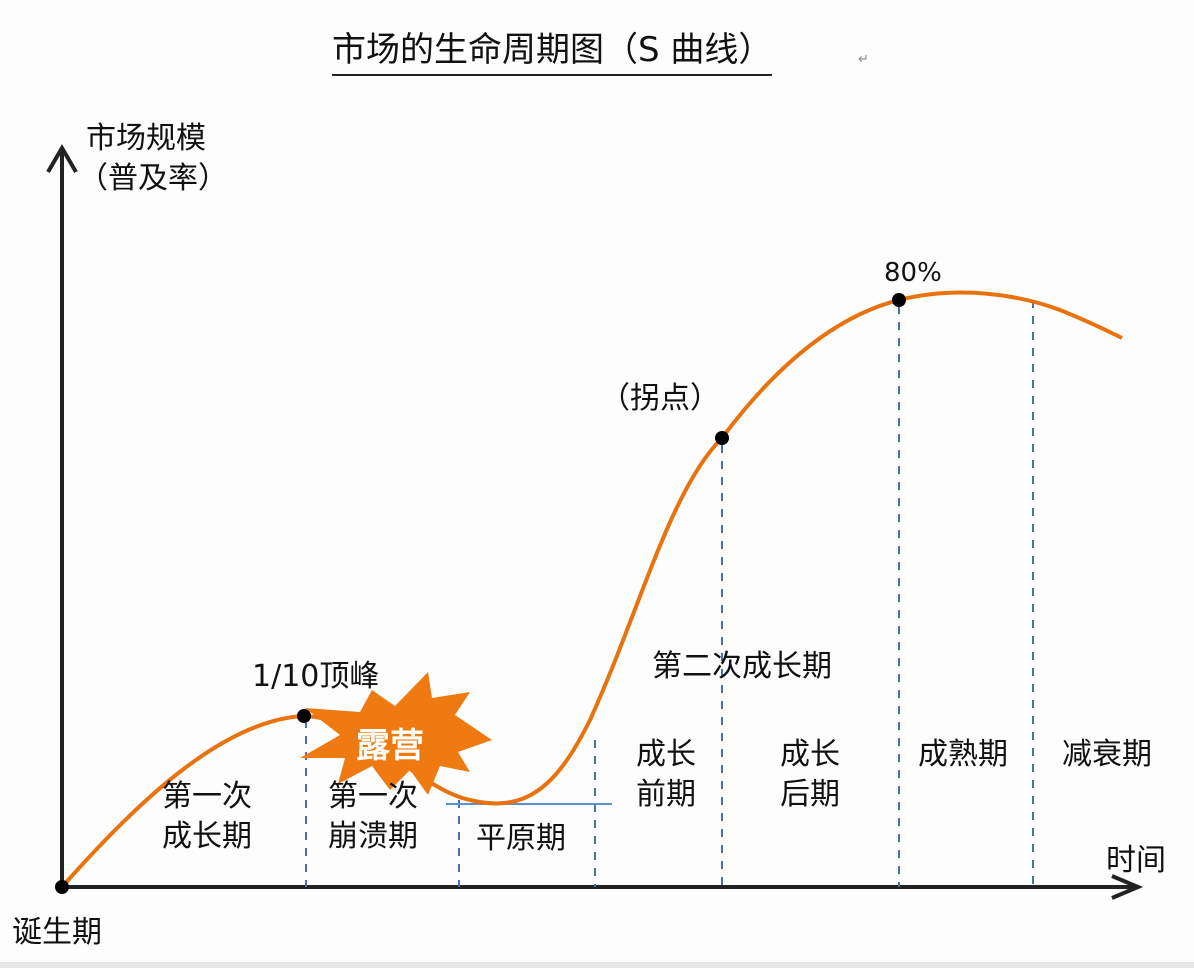  What do you see at coordinates (304, 716) in the screenshot?
I see `small-peak-point` at bounding box center [304, 716].